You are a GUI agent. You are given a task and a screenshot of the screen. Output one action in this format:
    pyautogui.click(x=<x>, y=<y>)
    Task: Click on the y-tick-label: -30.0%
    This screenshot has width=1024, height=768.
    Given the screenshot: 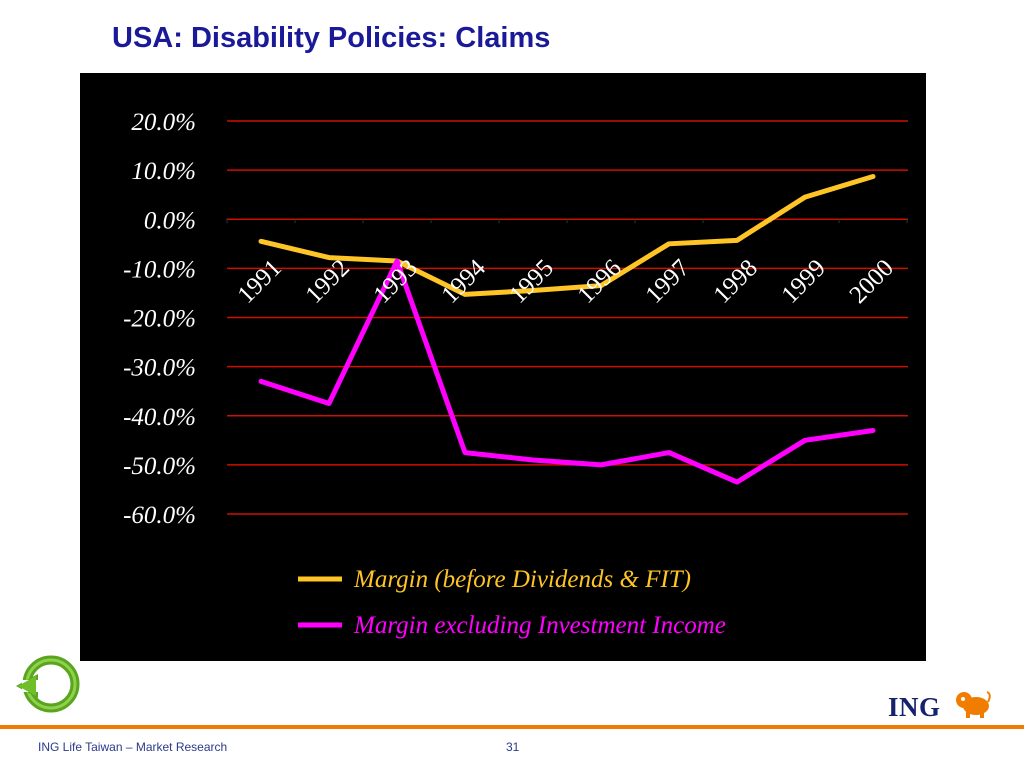 What is the action you would take?
    pyautogui.click(x=159, y=368)
    